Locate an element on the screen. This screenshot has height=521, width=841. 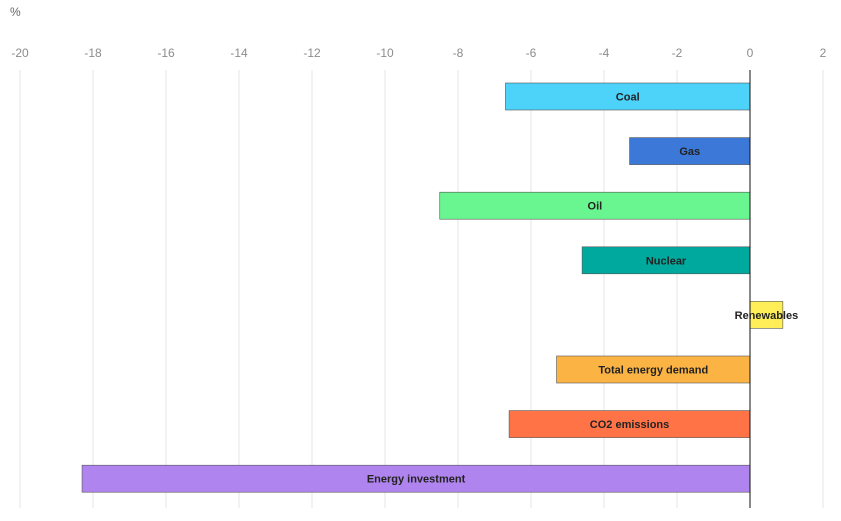
x-tick-label: -8 is located at coordinates (458, 53).